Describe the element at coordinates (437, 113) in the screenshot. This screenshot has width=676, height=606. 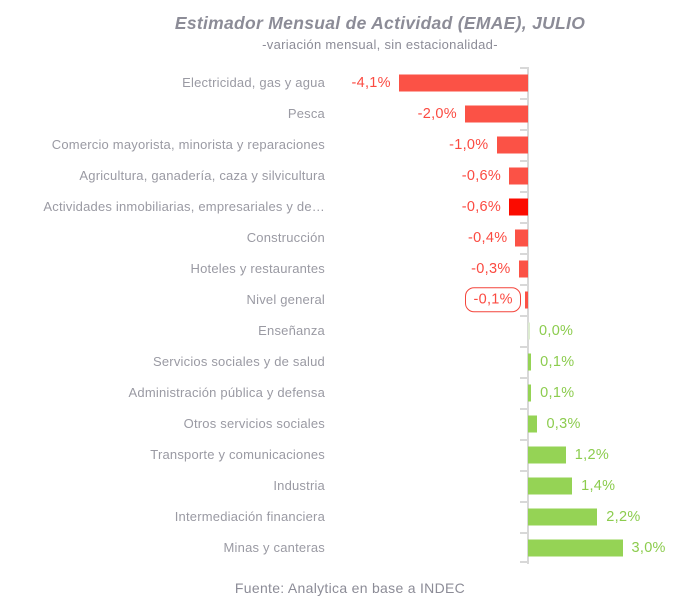
I see `value-label: -2,0%` at that location.